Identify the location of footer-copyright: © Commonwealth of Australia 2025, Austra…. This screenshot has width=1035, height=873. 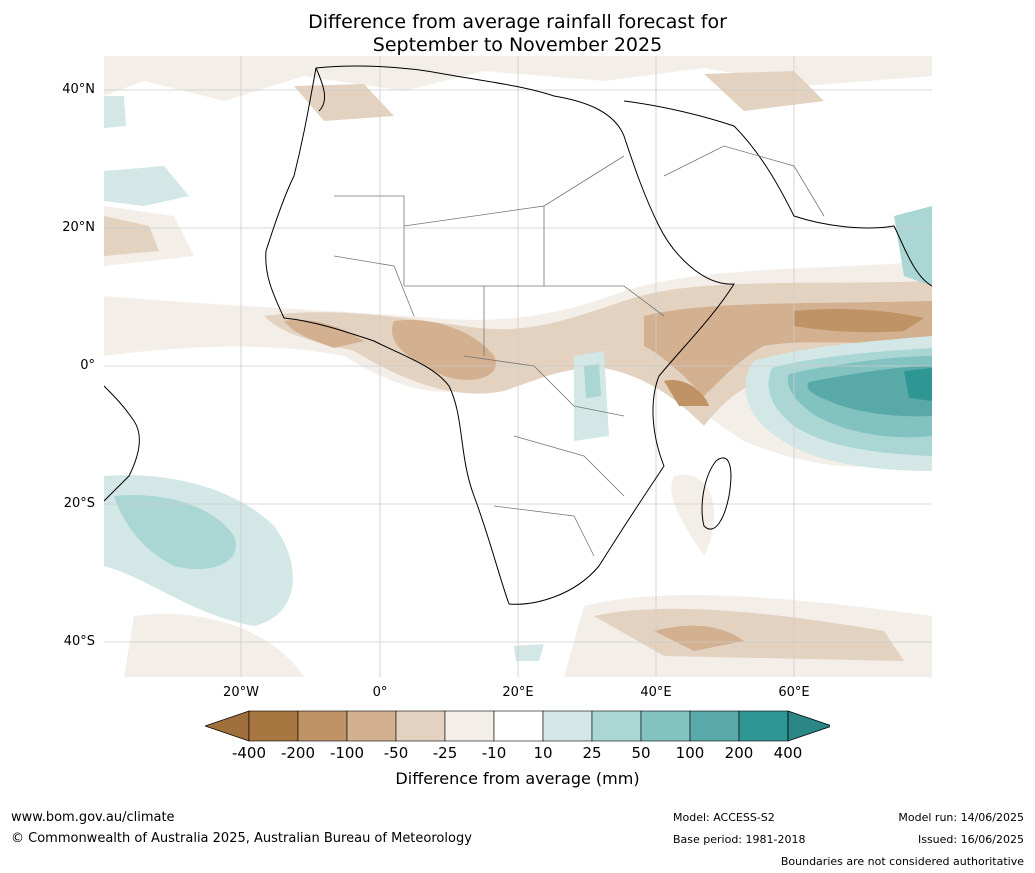
(241, 838).